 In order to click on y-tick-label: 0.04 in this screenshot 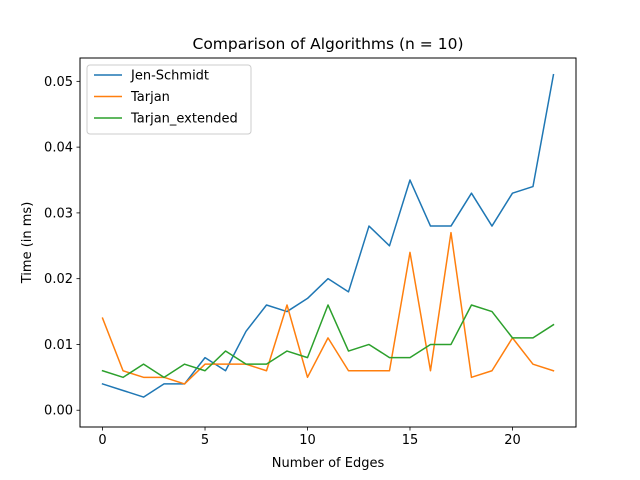, I will do `click(58, 148)`.